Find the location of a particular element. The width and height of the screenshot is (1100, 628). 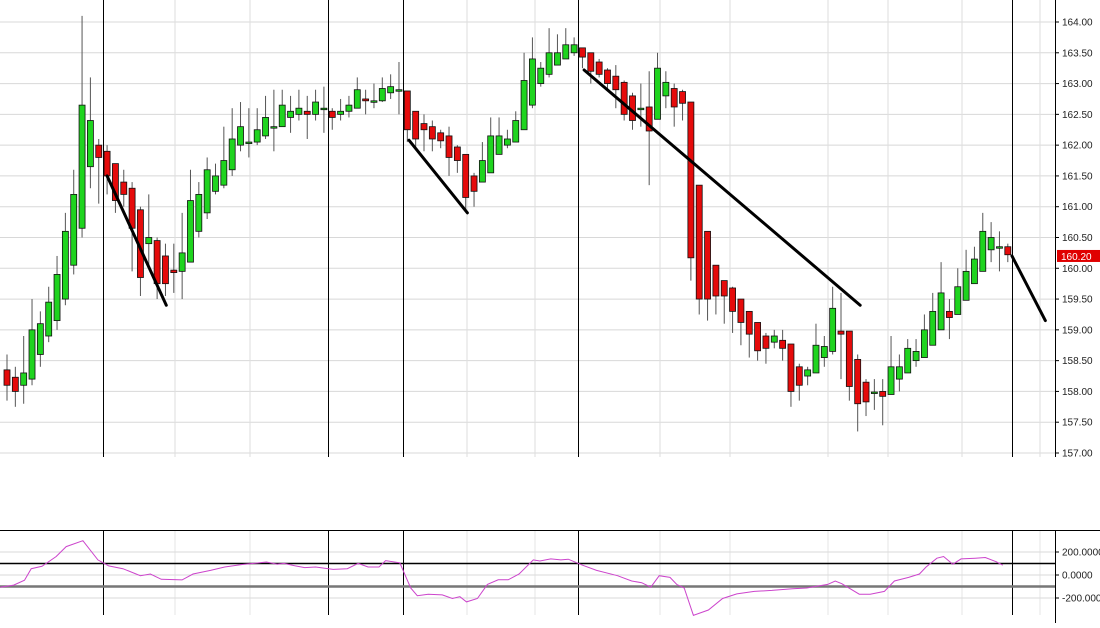

price-tick-label: 159.50 is located at coordinates (1077, 300).